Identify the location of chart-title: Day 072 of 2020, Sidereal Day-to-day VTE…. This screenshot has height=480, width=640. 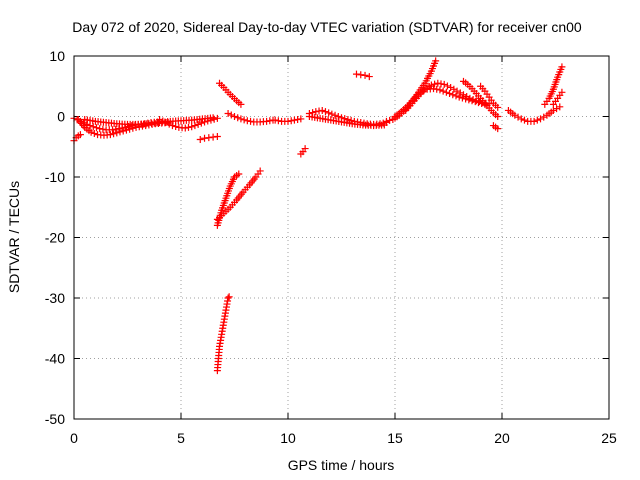
(327, 27).